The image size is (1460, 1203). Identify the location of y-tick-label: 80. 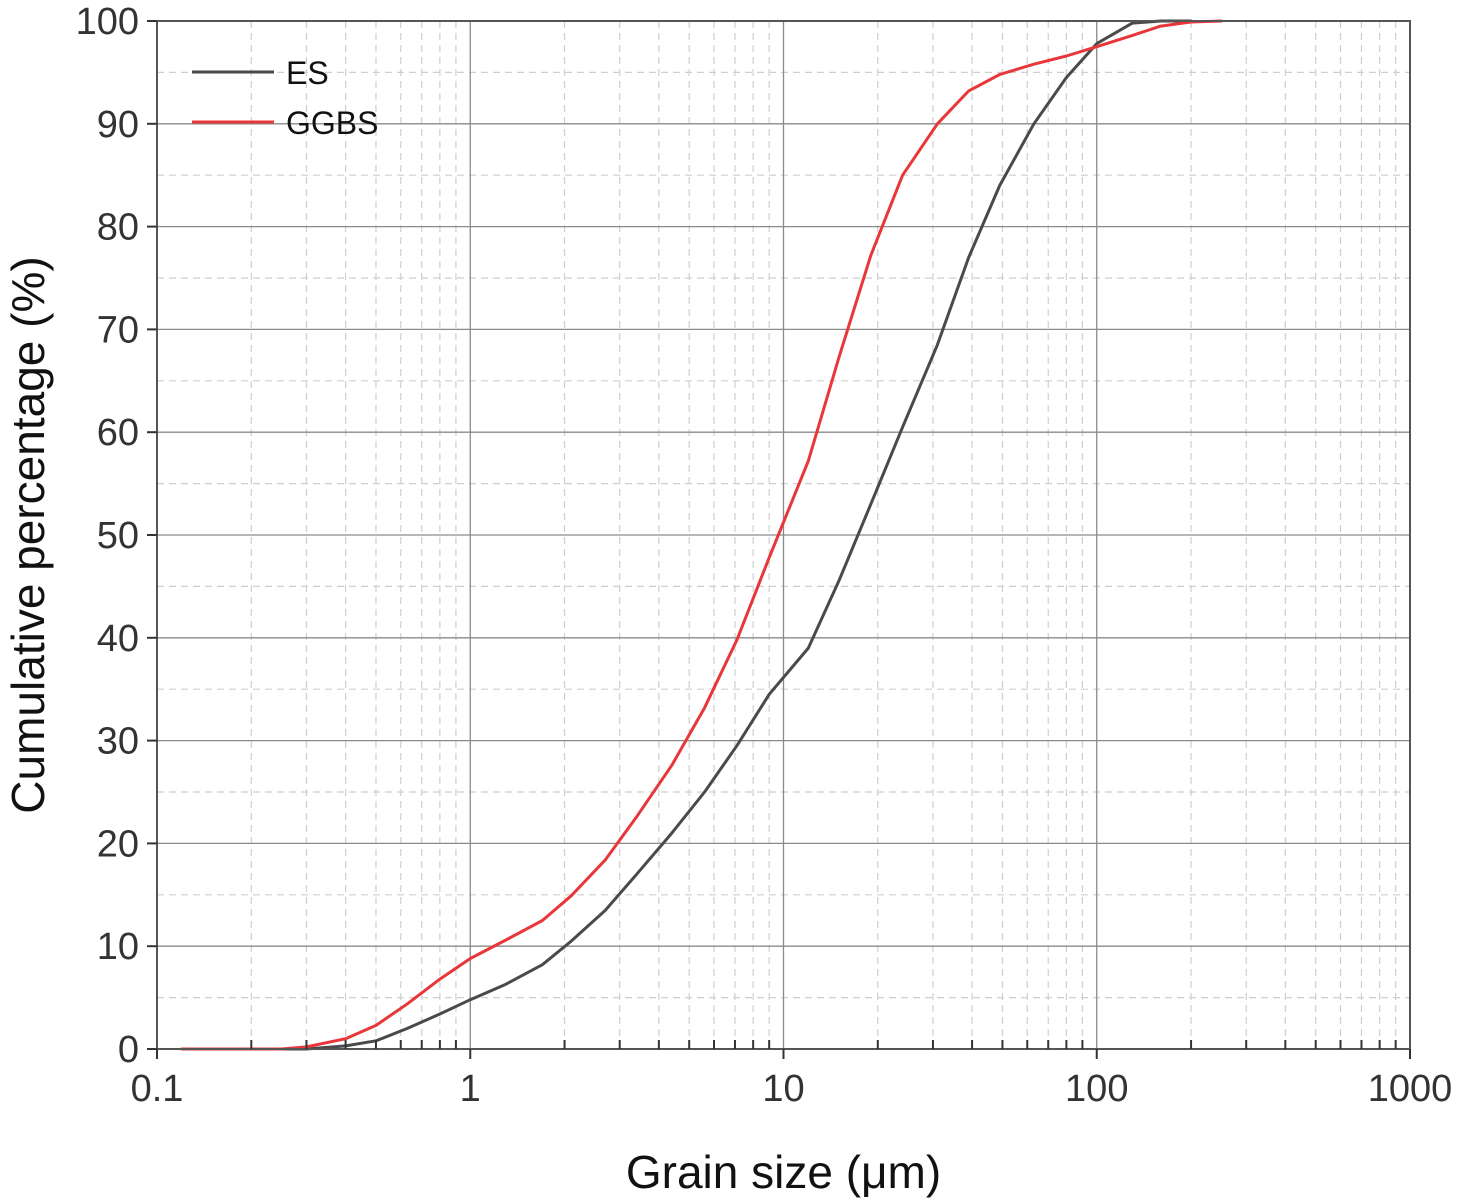
(118, 228).